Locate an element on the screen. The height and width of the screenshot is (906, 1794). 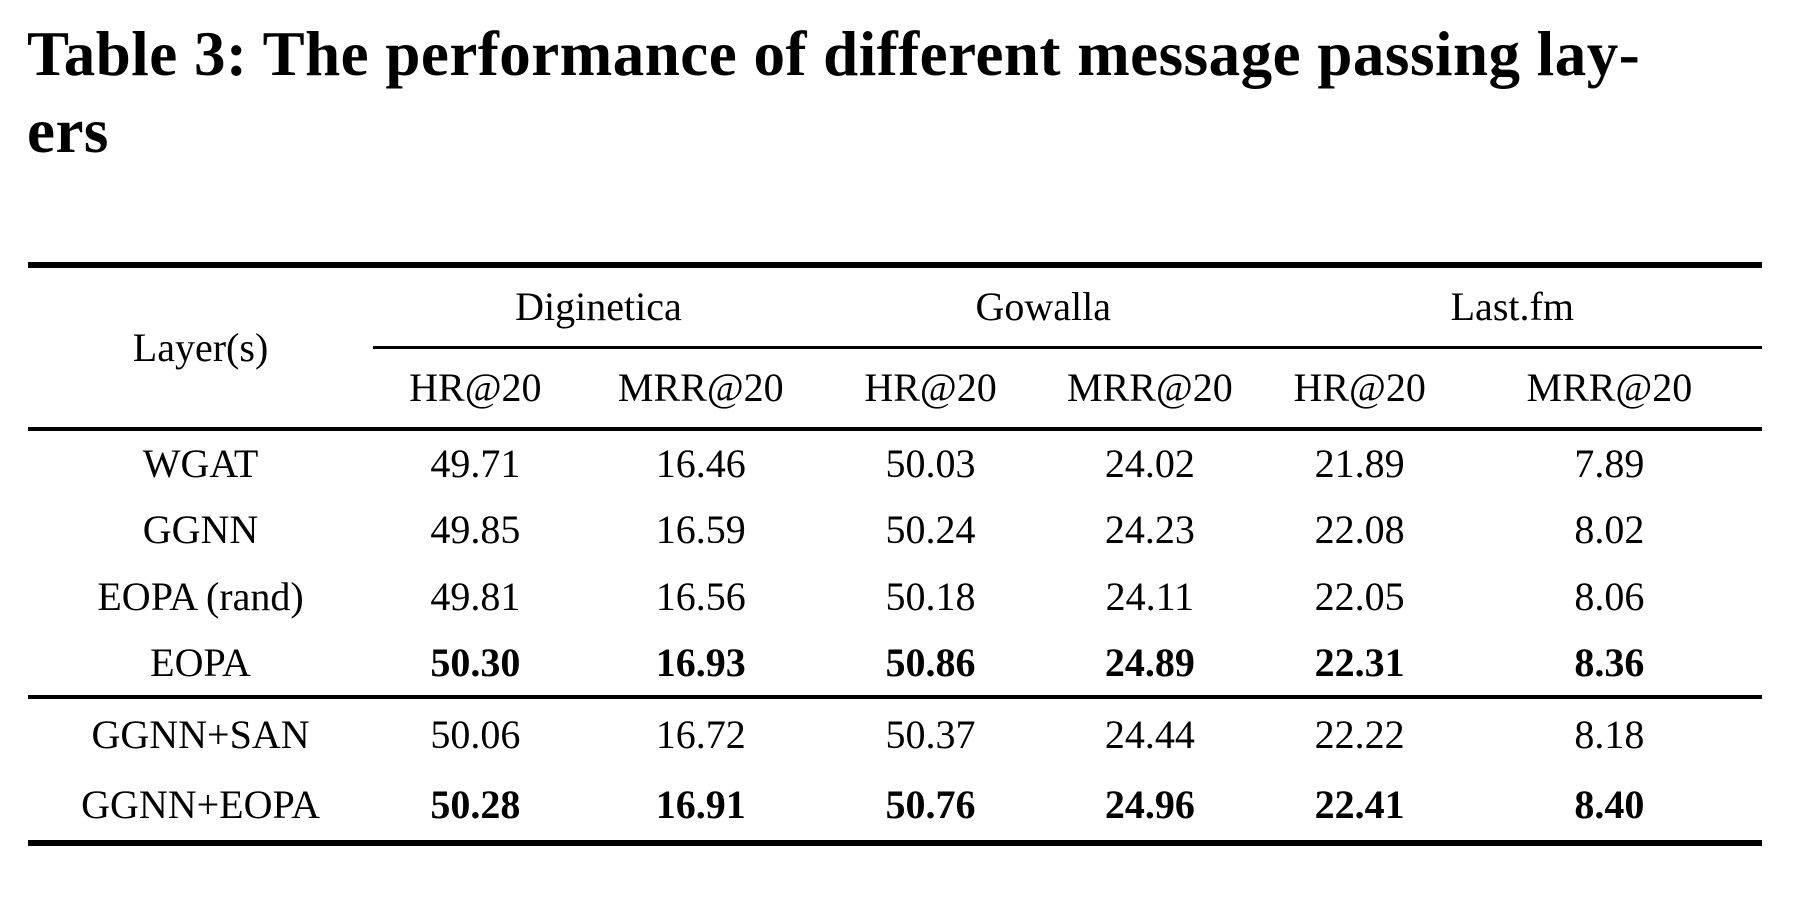
cell-value: 16.56 is located at coordinates (700, 596).